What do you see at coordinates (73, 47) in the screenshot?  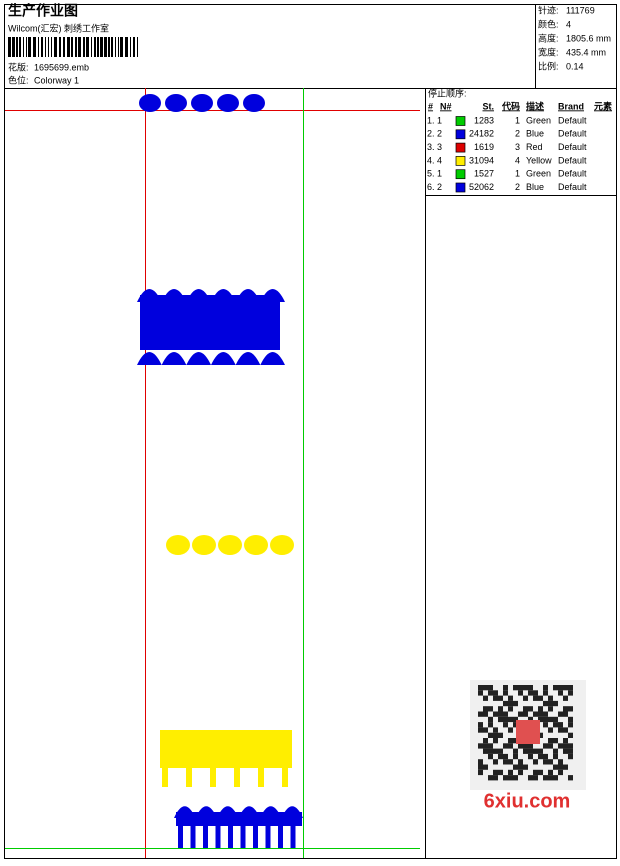 I see `barcode` at bounding box center [73, 47].